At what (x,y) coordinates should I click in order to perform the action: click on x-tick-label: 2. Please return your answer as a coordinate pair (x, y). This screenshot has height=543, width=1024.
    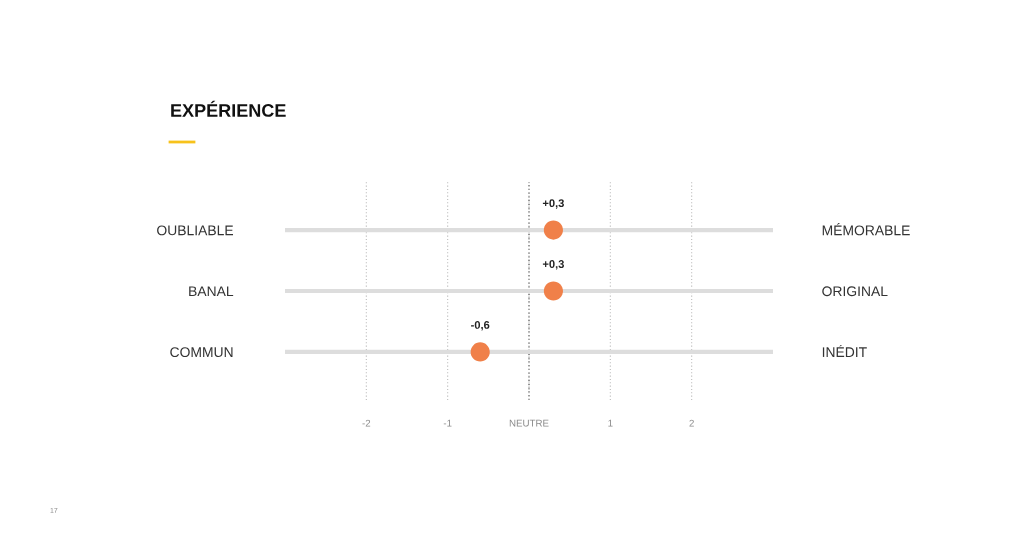
    Looking at the image, I should click on (691, 423).